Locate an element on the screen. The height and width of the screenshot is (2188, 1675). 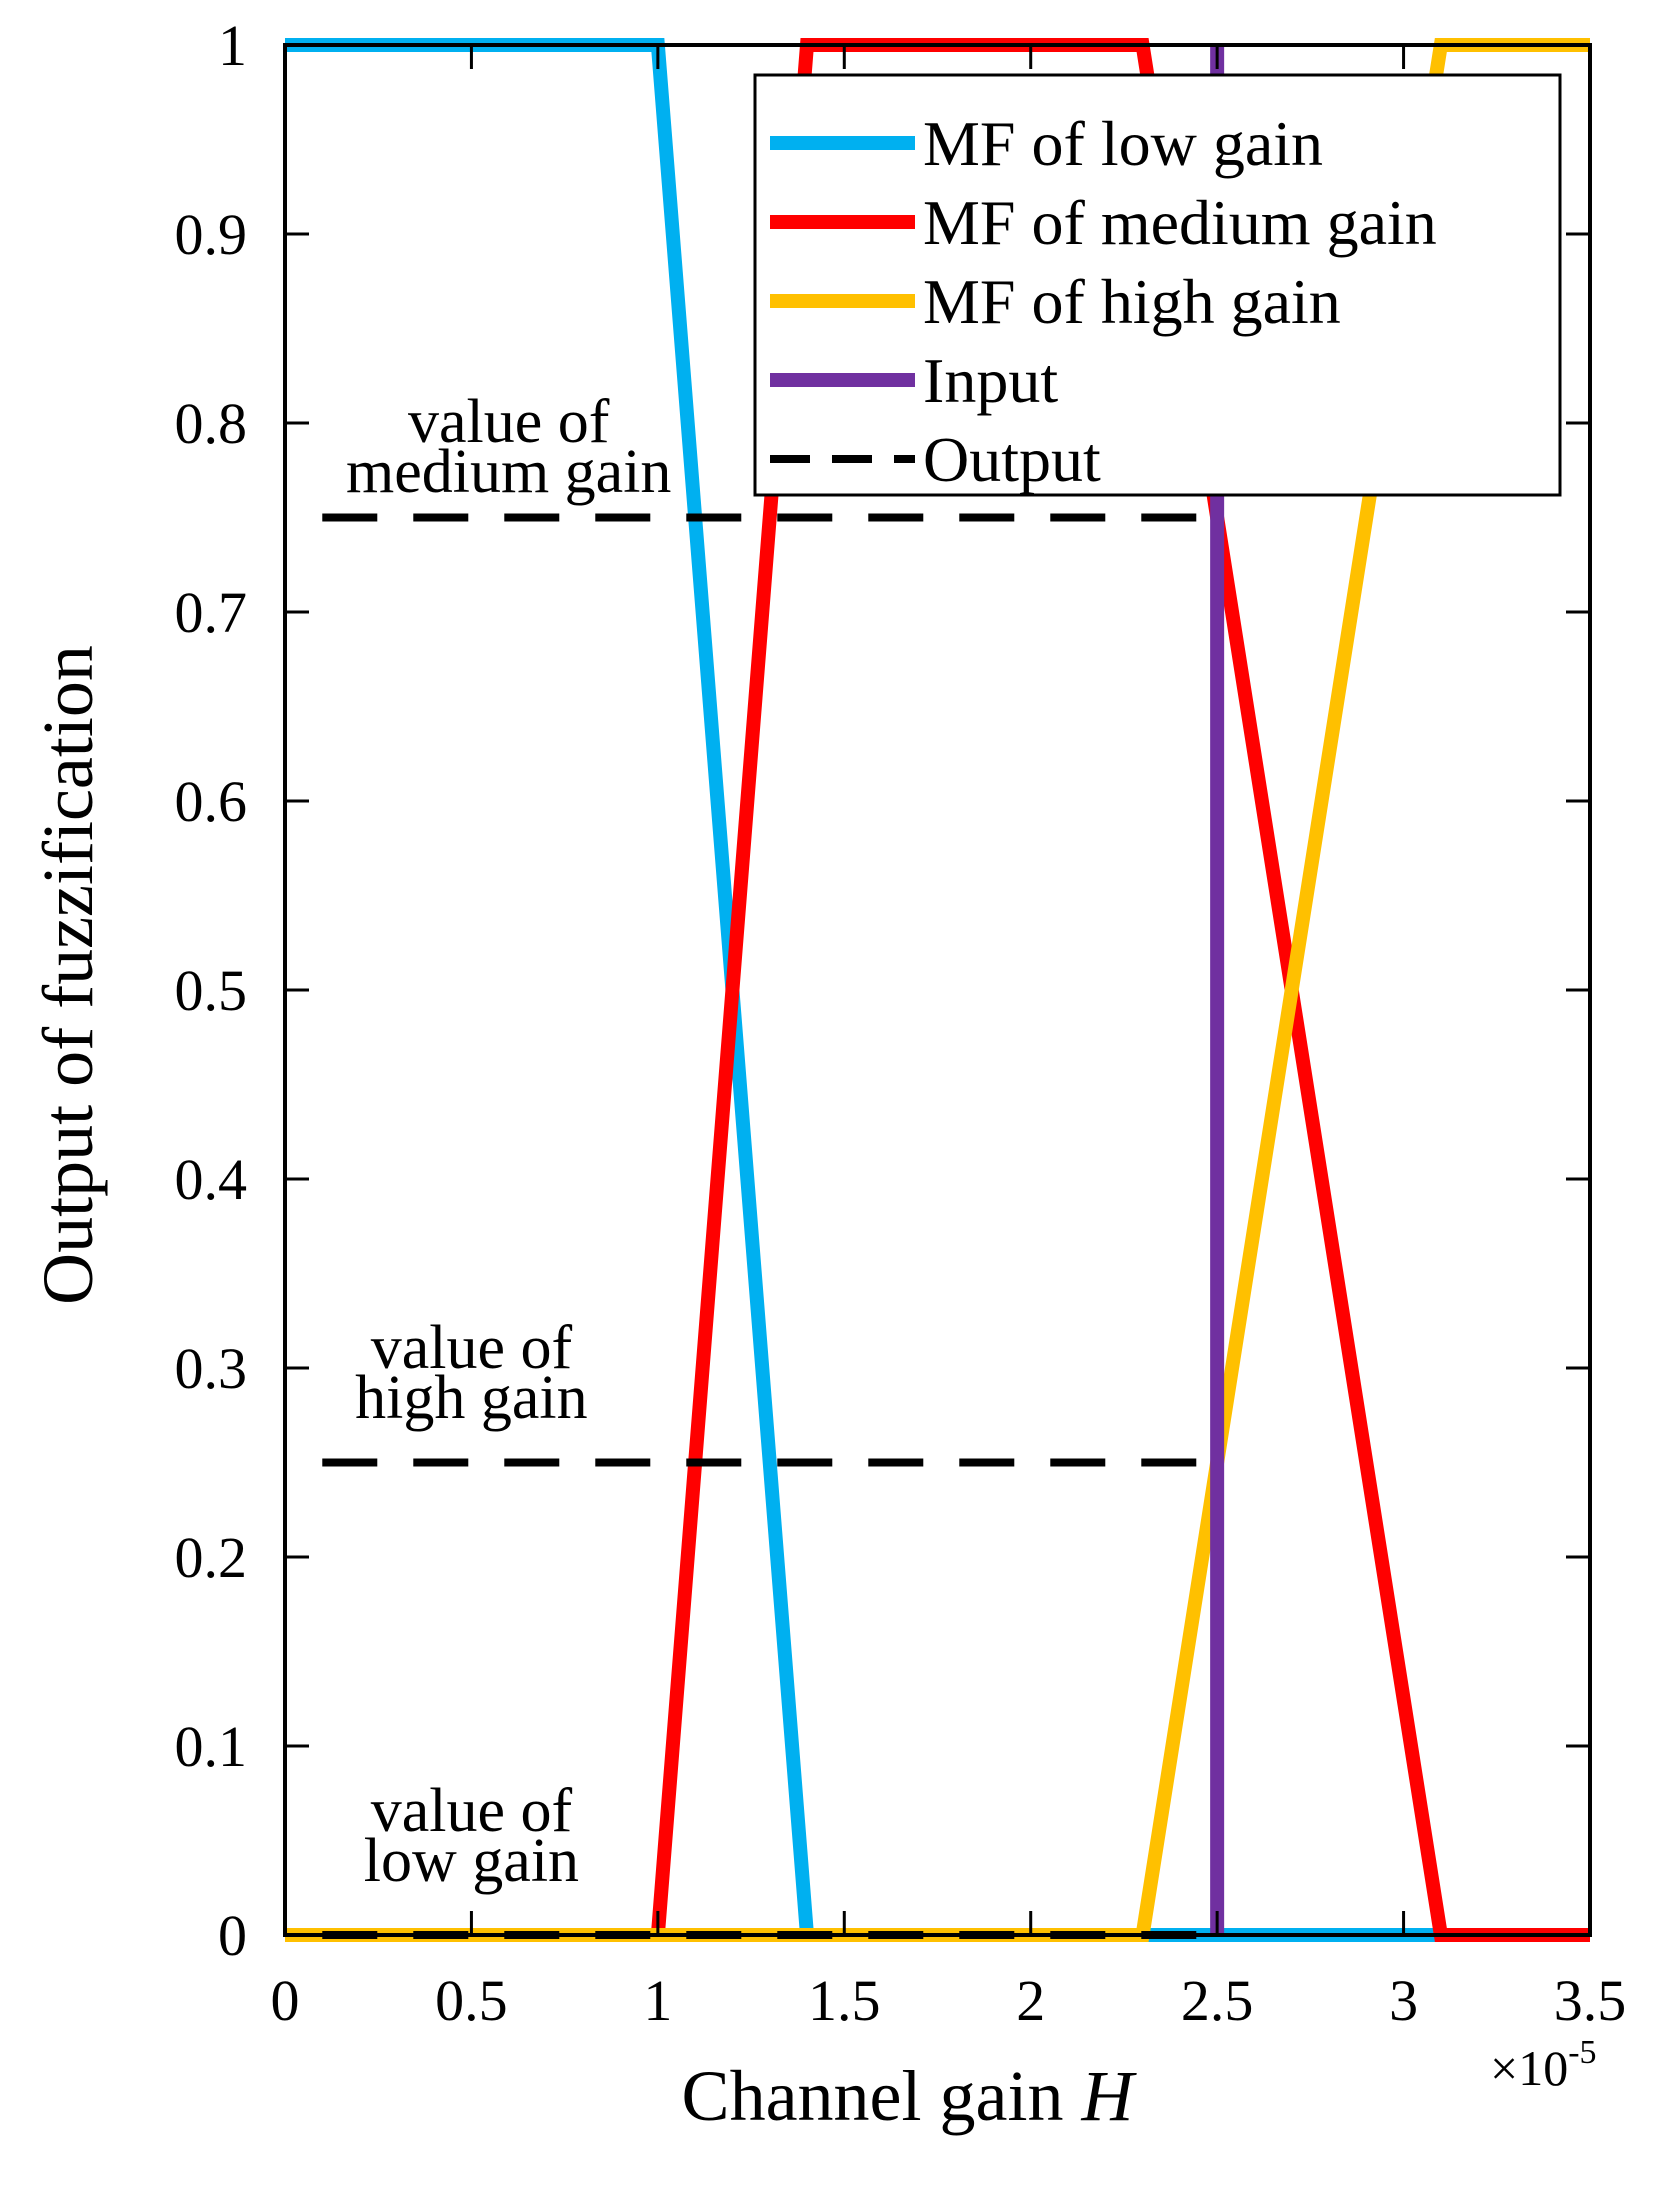
legend-label-mf-of-medium-gain: MF of medium gain is located at coordinates (1180, 222).